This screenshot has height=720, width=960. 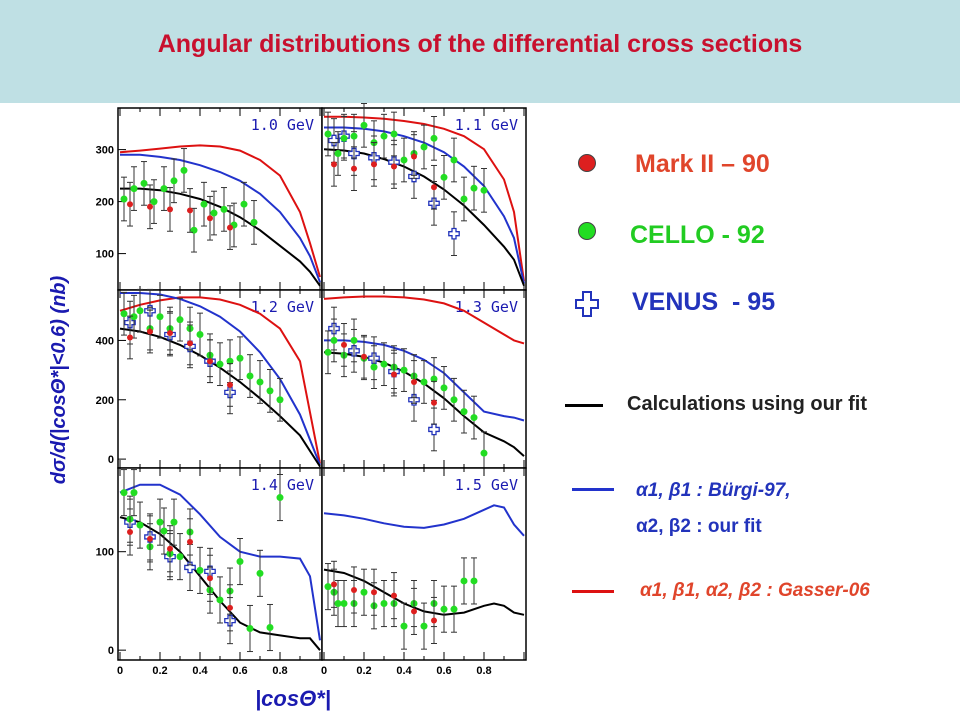 I want to click on x-tick-label: 0, so click(x=324, y=671).